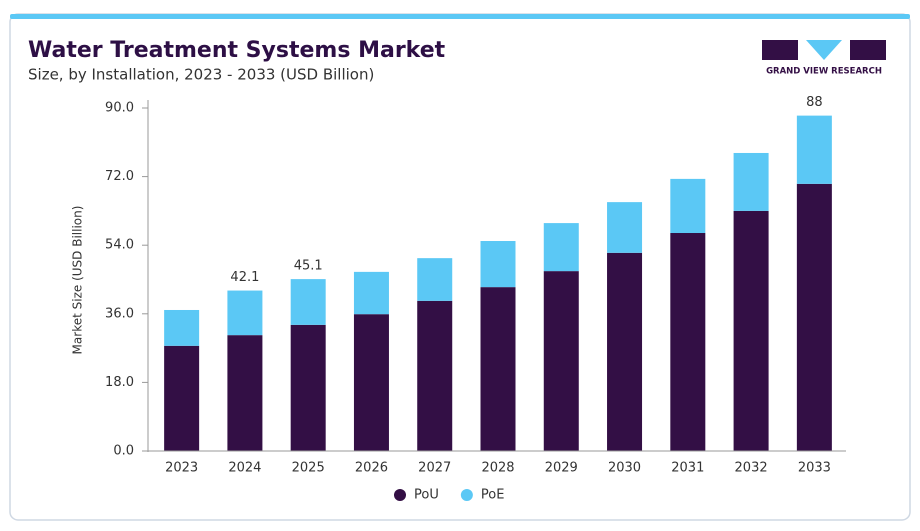  Describe the element at coordinates (308, 468) in the screenshot. I see `x-tick-label: 2025` at that location.